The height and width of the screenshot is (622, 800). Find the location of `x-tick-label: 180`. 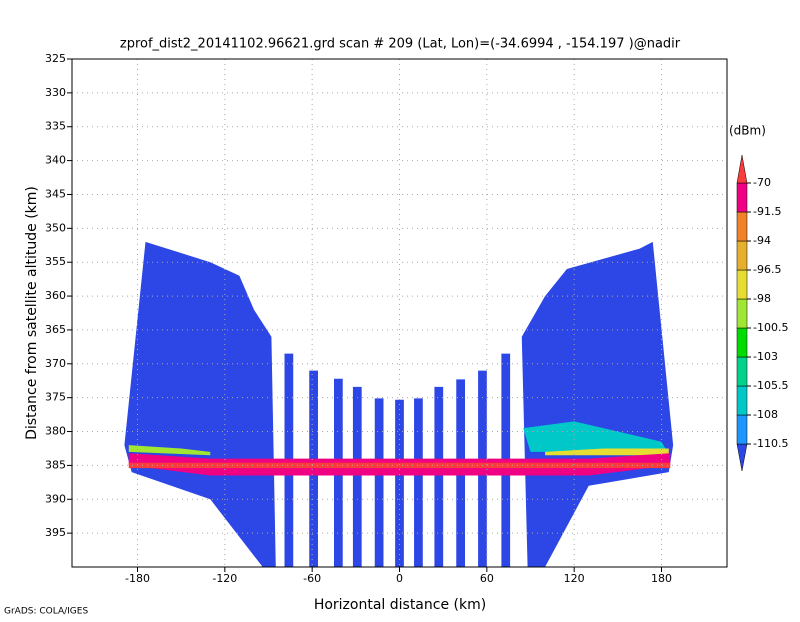

x-tick-label: 180 is located at coordinates (661, 578).